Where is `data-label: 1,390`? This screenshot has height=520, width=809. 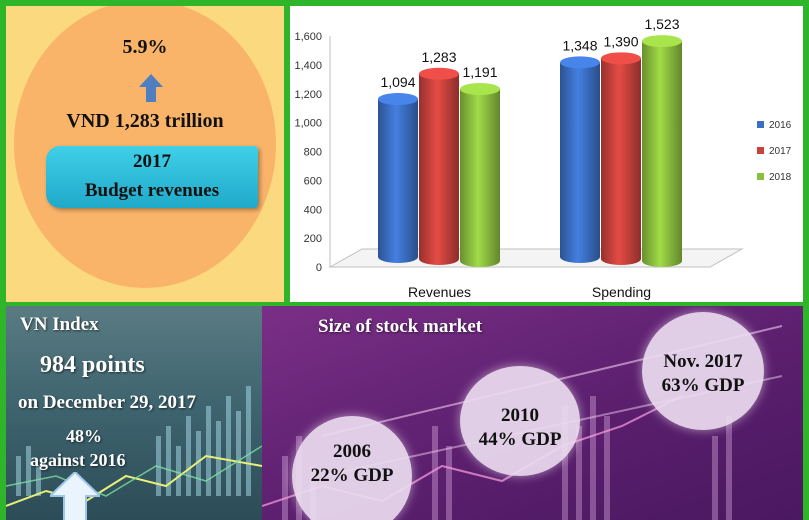
data-label: 1,390 is located at coordinates (620, 41).